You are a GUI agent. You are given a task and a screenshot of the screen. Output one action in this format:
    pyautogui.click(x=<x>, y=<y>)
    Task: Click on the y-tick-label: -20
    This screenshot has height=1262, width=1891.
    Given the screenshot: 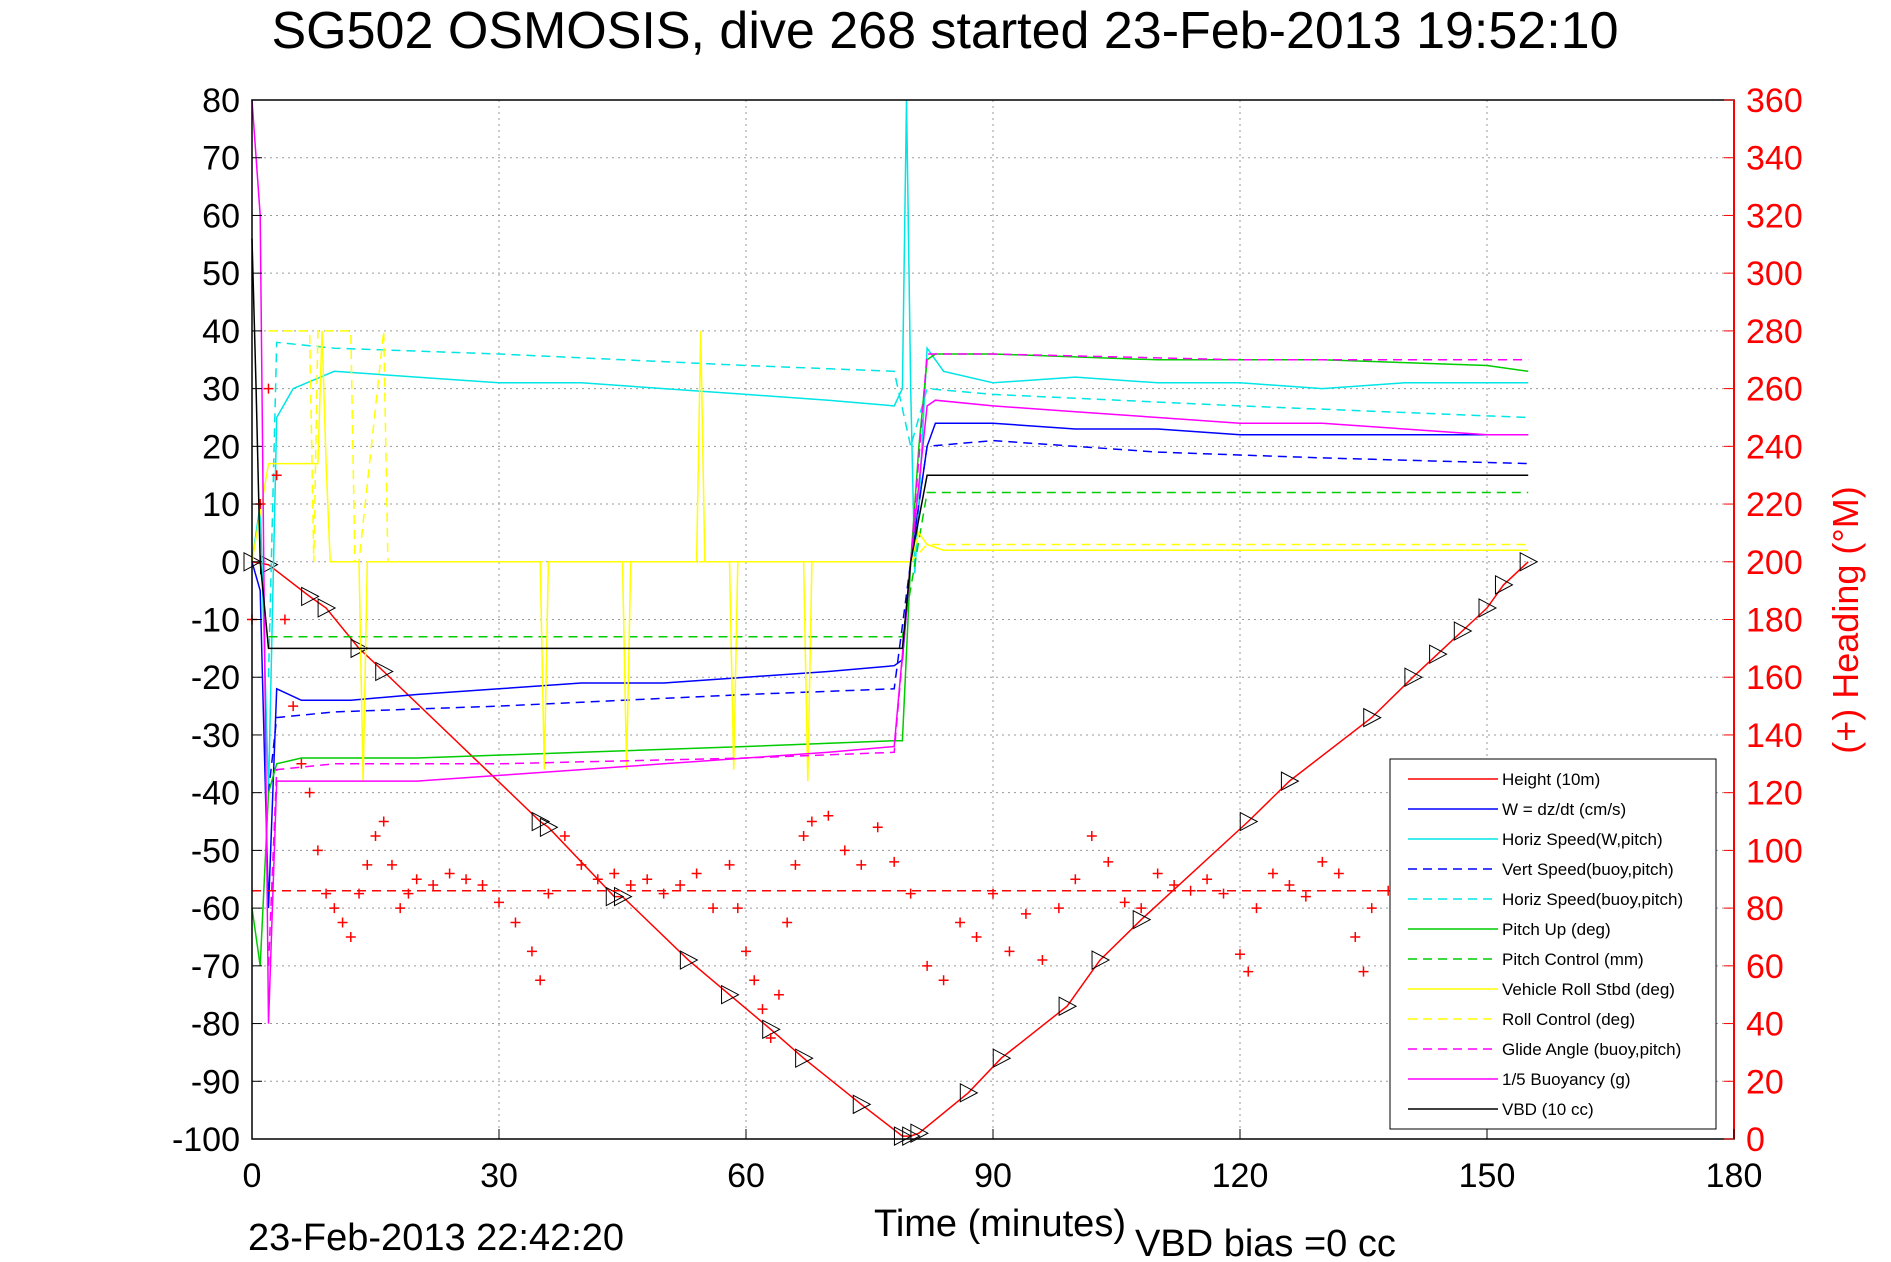 What is the action you would take?
    pyautogui.click(x=215, y=678)
    